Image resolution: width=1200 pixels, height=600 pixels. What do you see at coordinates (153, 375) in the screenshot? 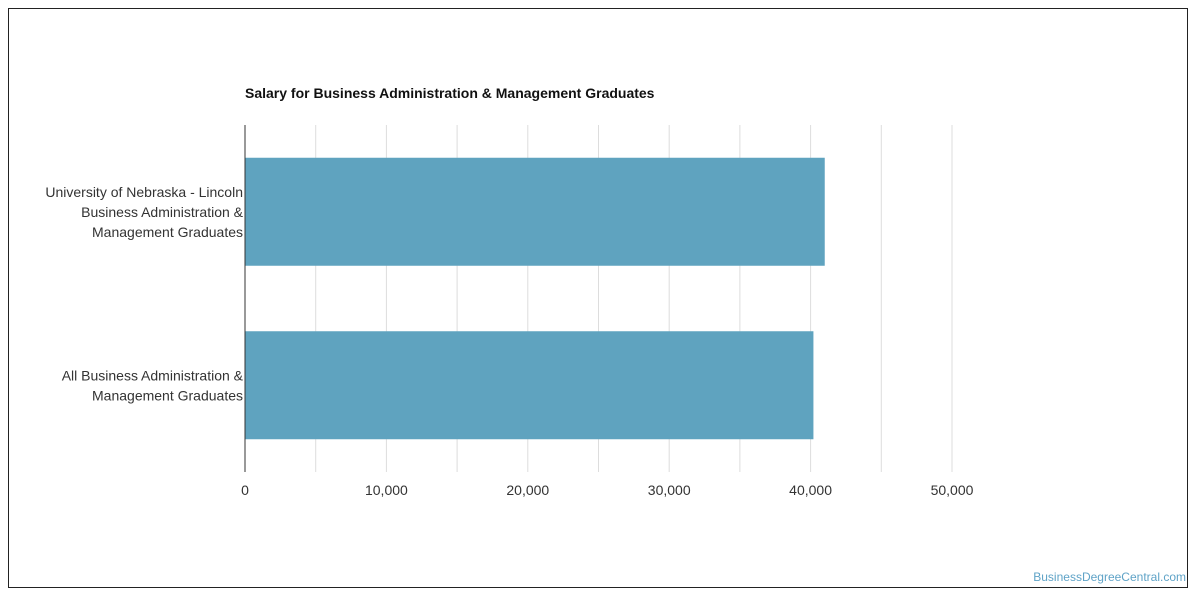
I see `category-label: All Business Administration &` at bounding box center [153, 375].